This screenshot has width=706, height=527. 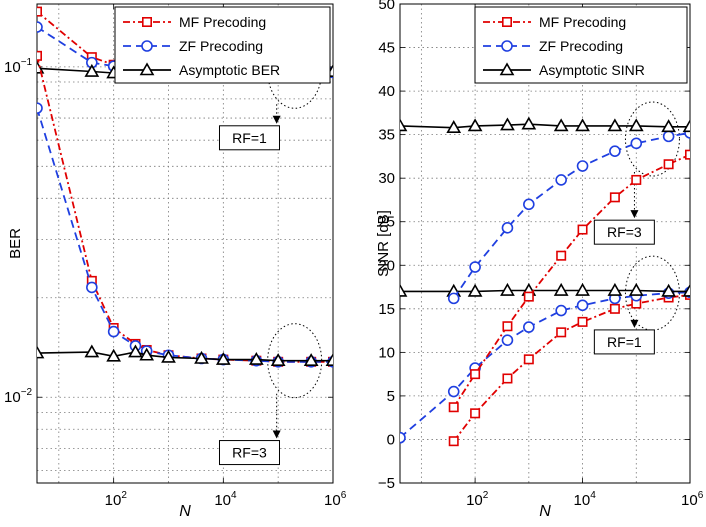 What do you see at coordinates (335, 499) in the screenshot?
I see `ber-x-tick-label: 10⁶` at bounding box center [335, 499].